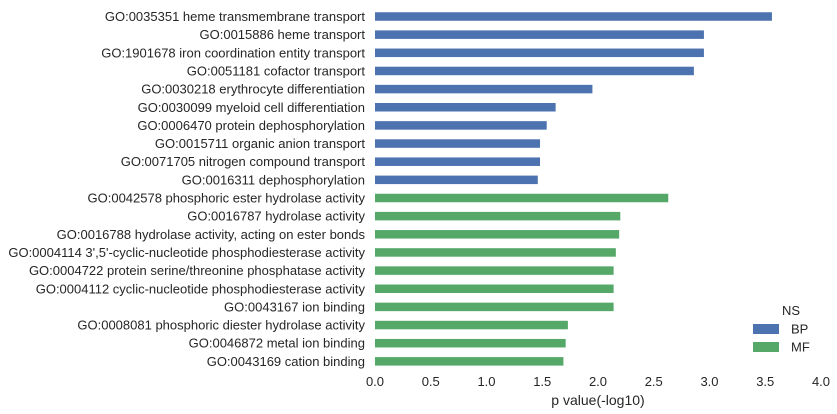  I want to click on legend-items: BP MF, so click(781, 338).